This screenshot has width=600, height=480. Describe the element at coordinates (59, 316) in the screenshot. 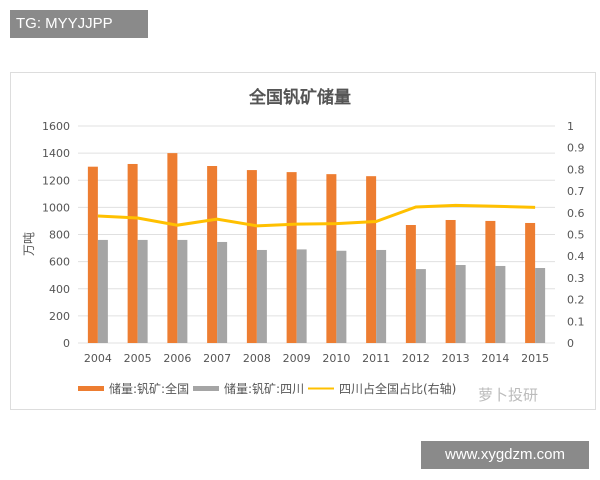

I see `y-tick-label: 200` at that location.